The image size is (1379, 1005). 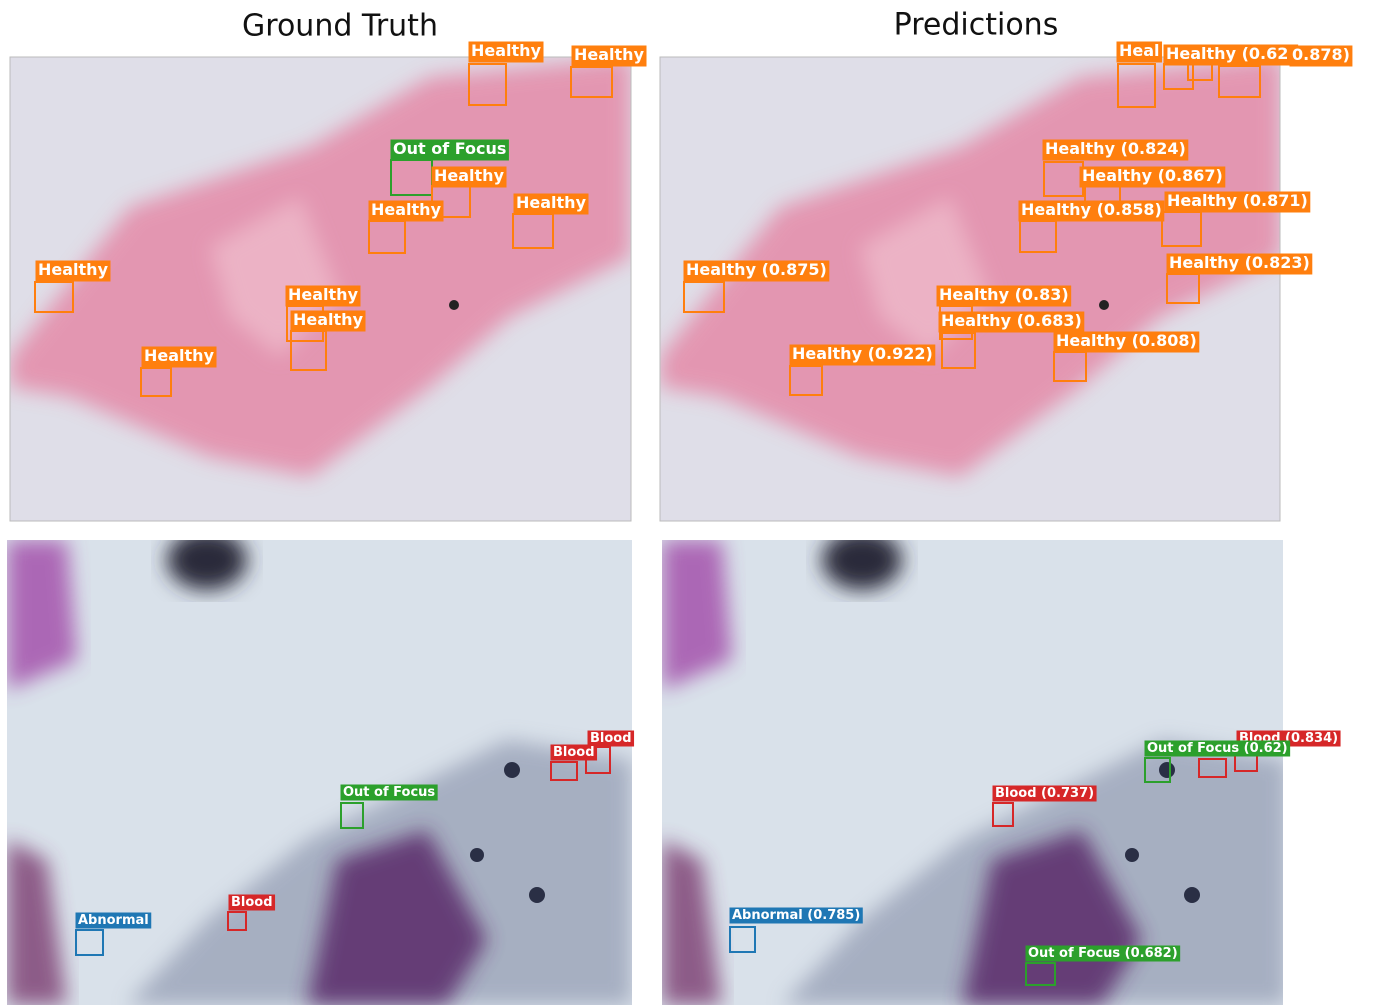 I want to click on box-label: Abnormal, so click(x=113, y=920).